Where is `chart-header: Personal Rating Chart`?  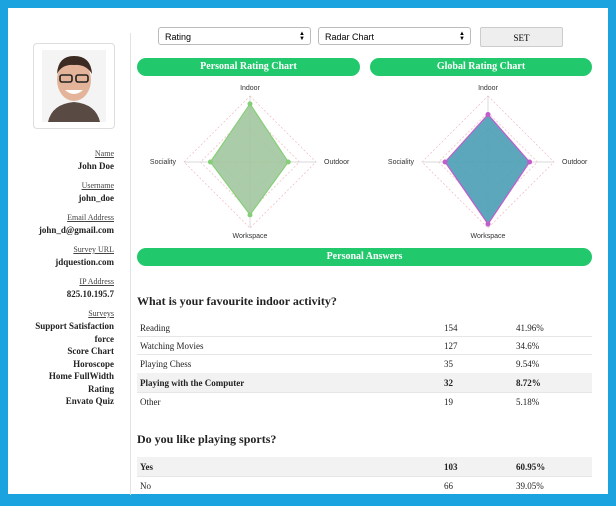 chart-header: Personal Rating Chart is located at coordinates (248, 67).